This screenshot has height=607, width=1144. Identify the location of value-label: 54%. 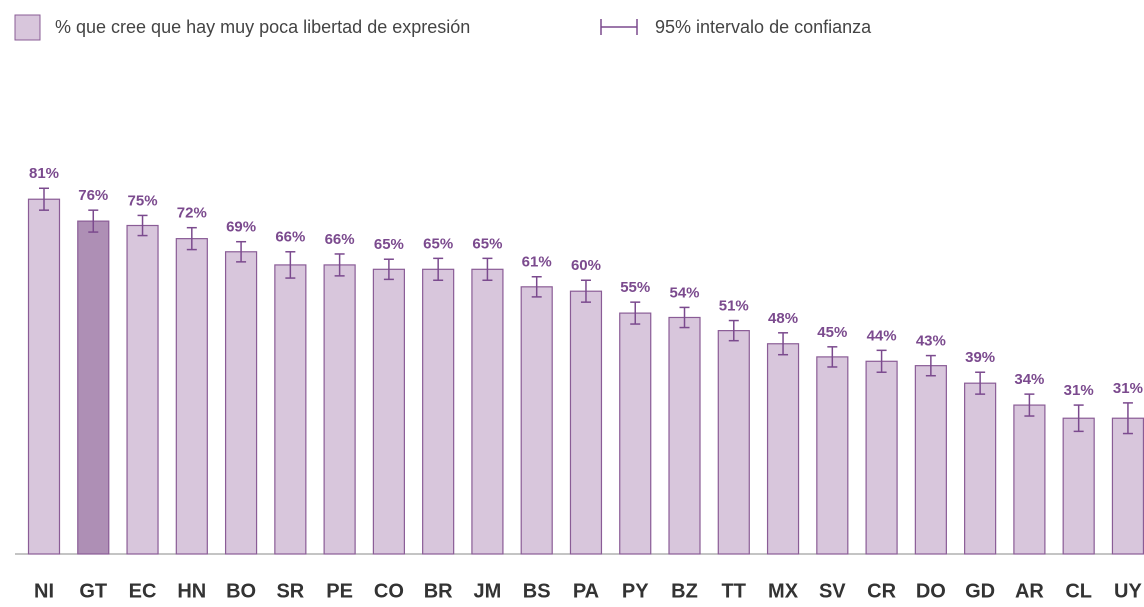
(684, 292).